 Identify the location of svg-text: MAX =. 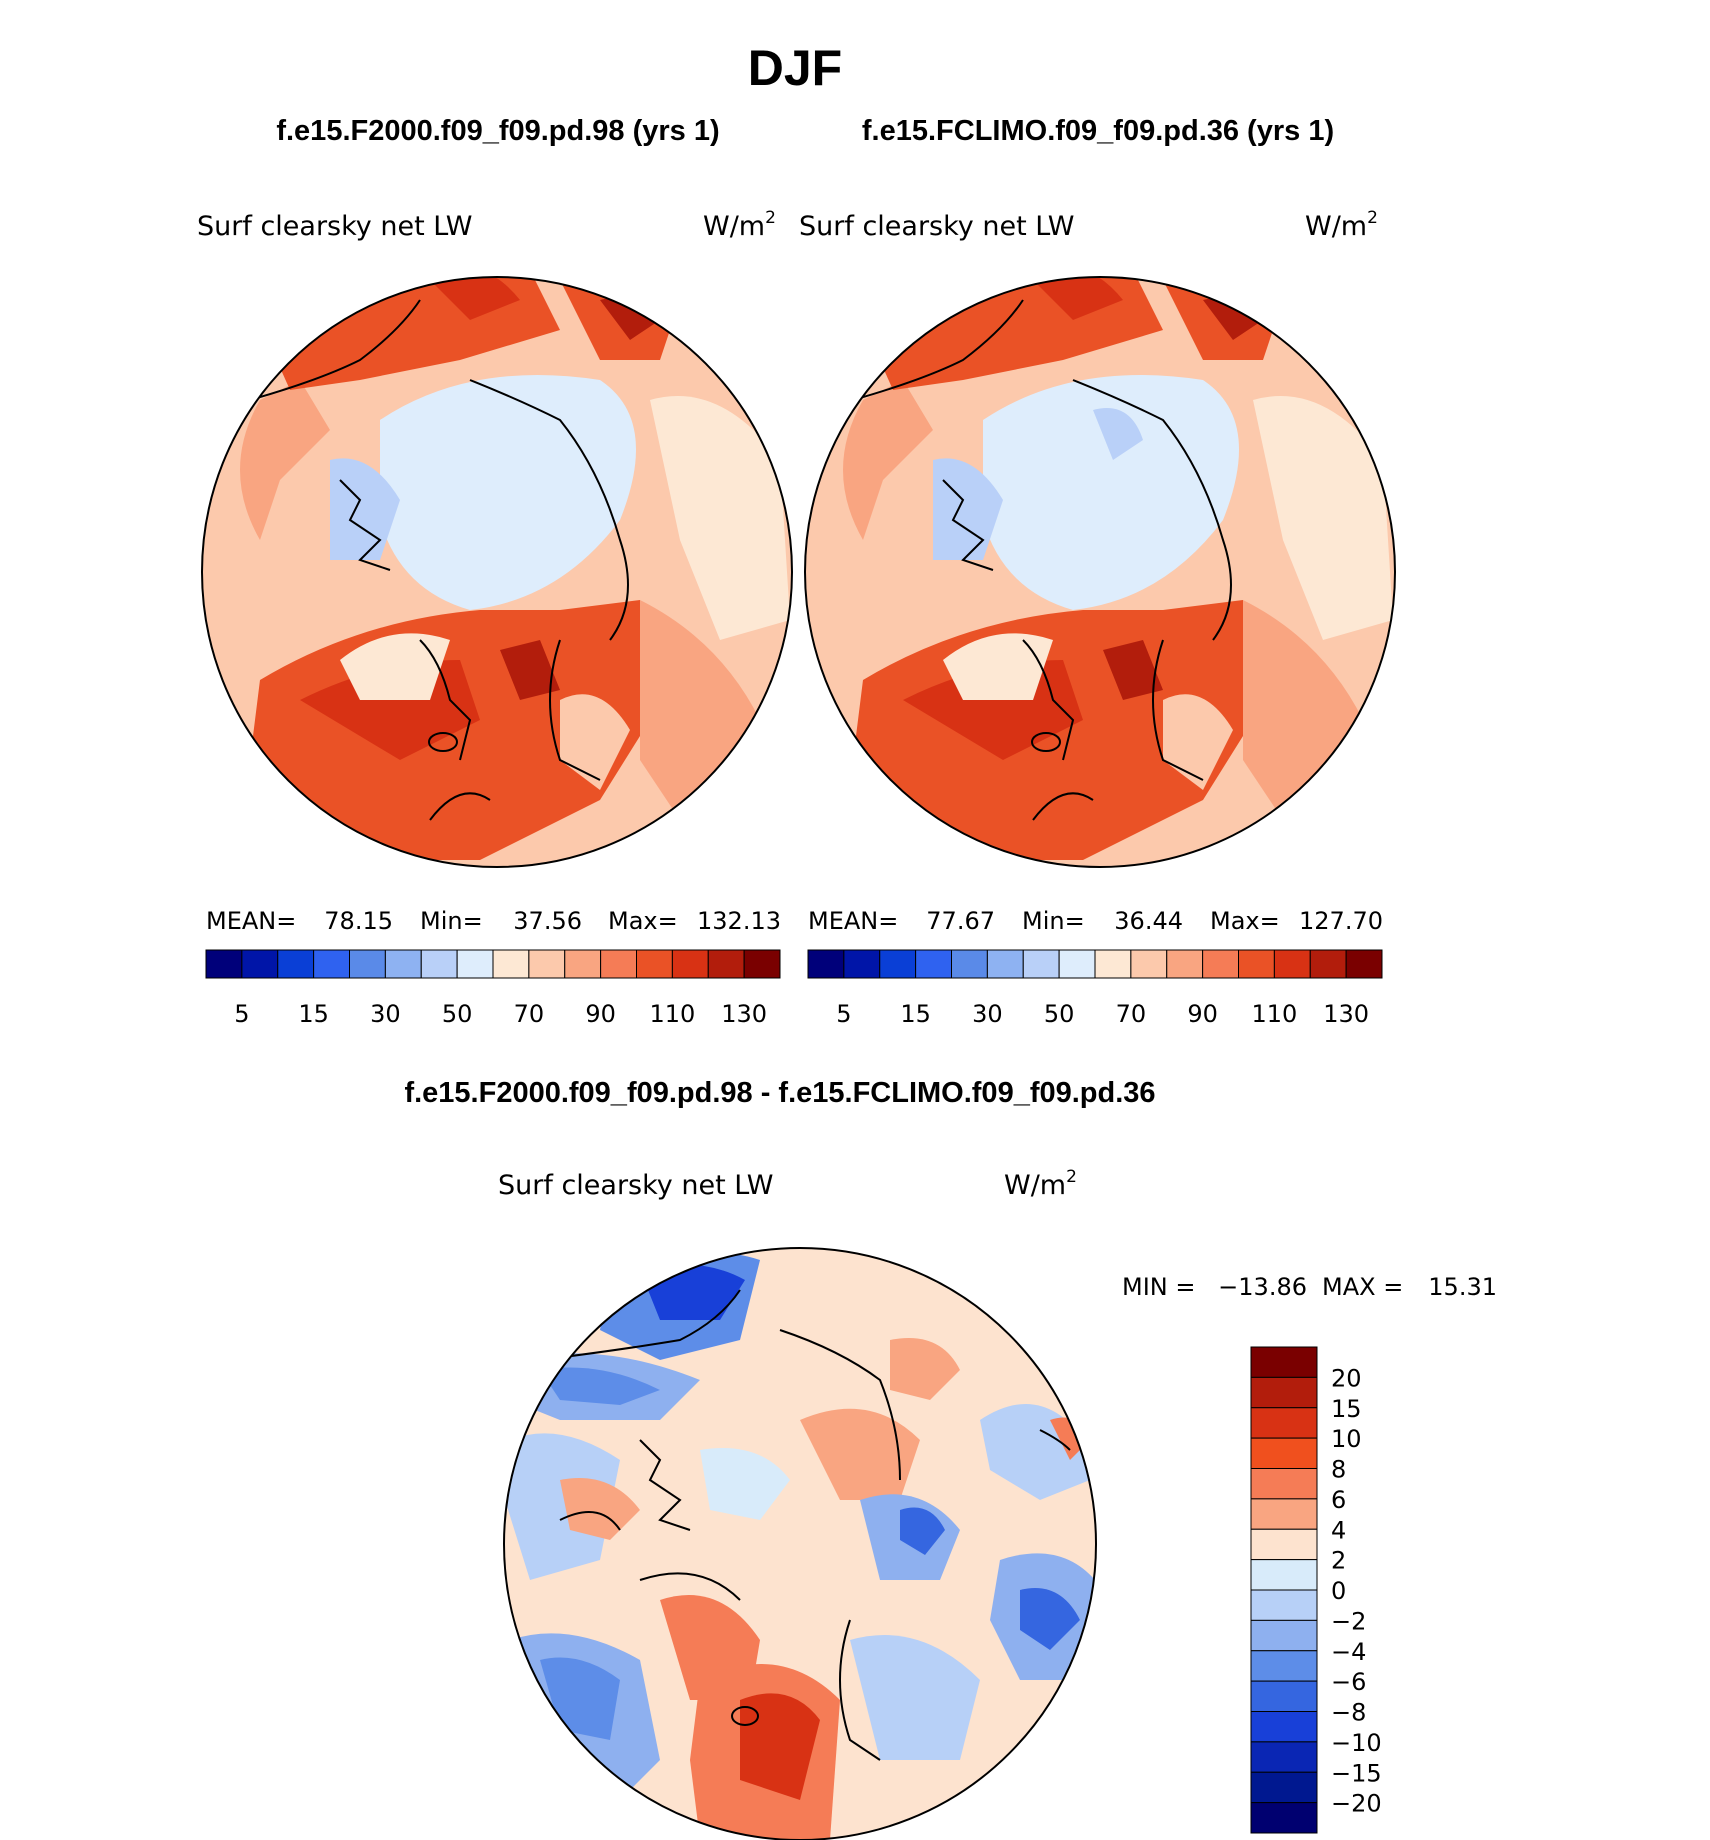
(1362, 1287).